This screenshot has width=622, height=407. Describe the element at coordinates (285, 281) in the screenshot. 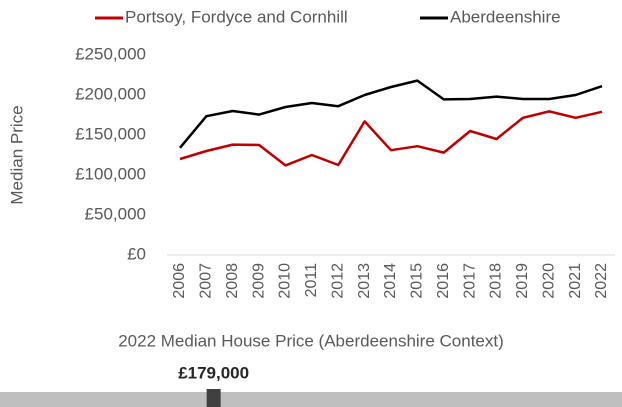

I see `x-tick-label: 2010` at that location.